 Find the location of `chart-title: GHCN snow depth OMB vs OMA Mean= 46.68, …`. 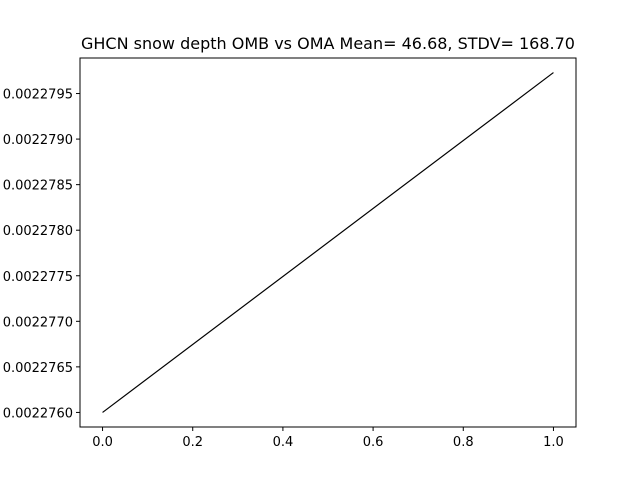

chart-title: GHCN snow depth OMB vs OMA Mean= 46.68, … is located at coordinates (328, 43).